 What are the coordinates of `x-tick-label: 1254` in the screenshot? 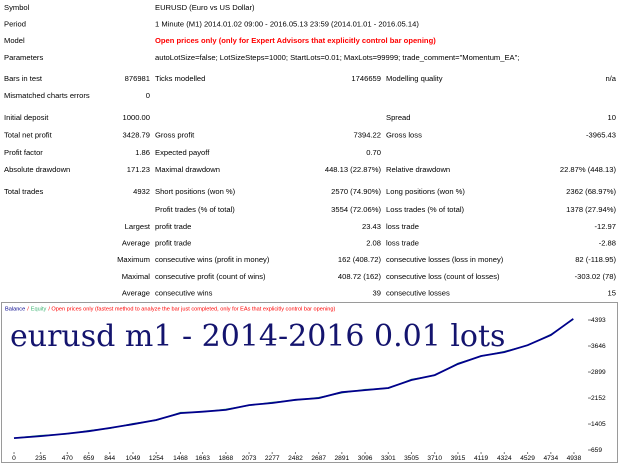 It's located at (156, 458).